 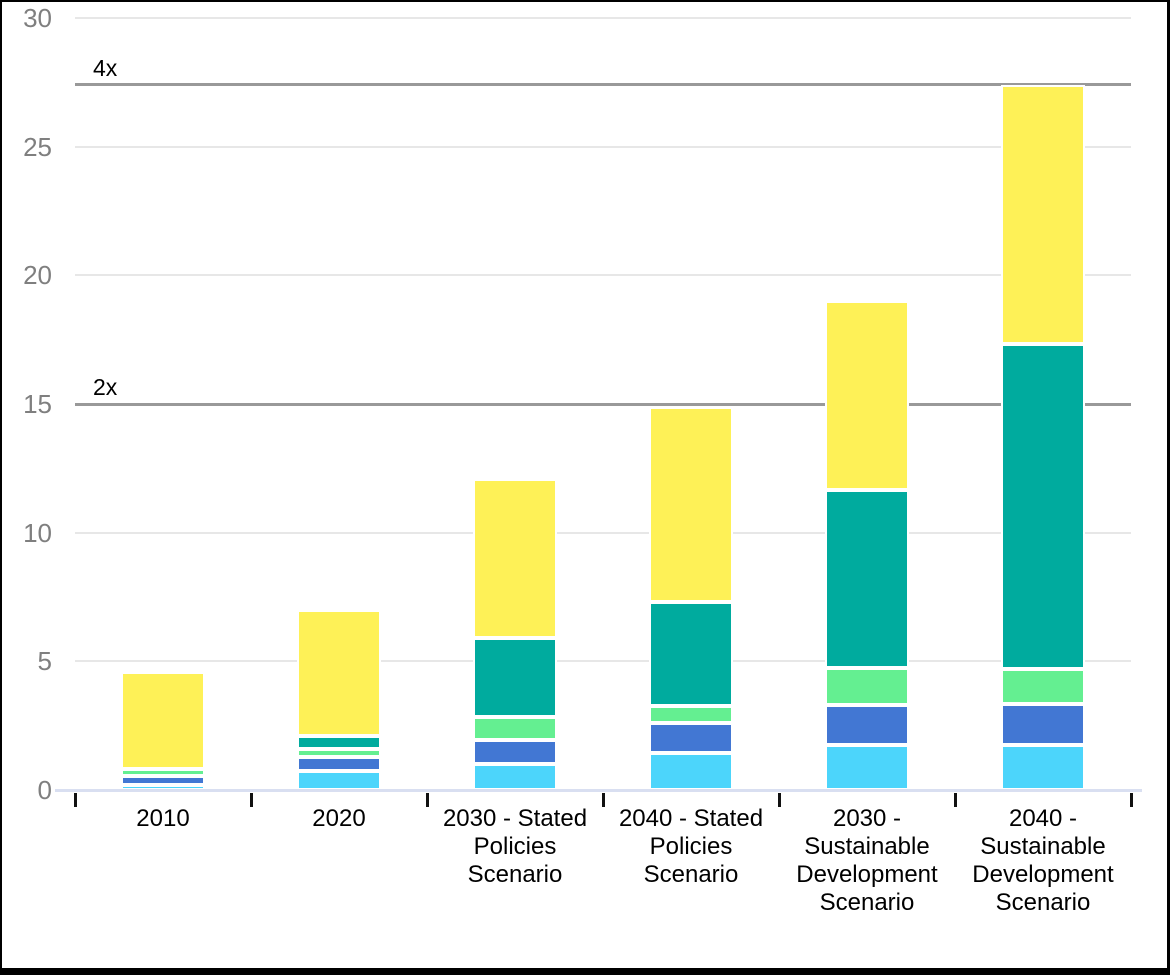 I want to click on bar-2040-sustainable-development-scenario--teal-segment, so click(x=1043, y=506).